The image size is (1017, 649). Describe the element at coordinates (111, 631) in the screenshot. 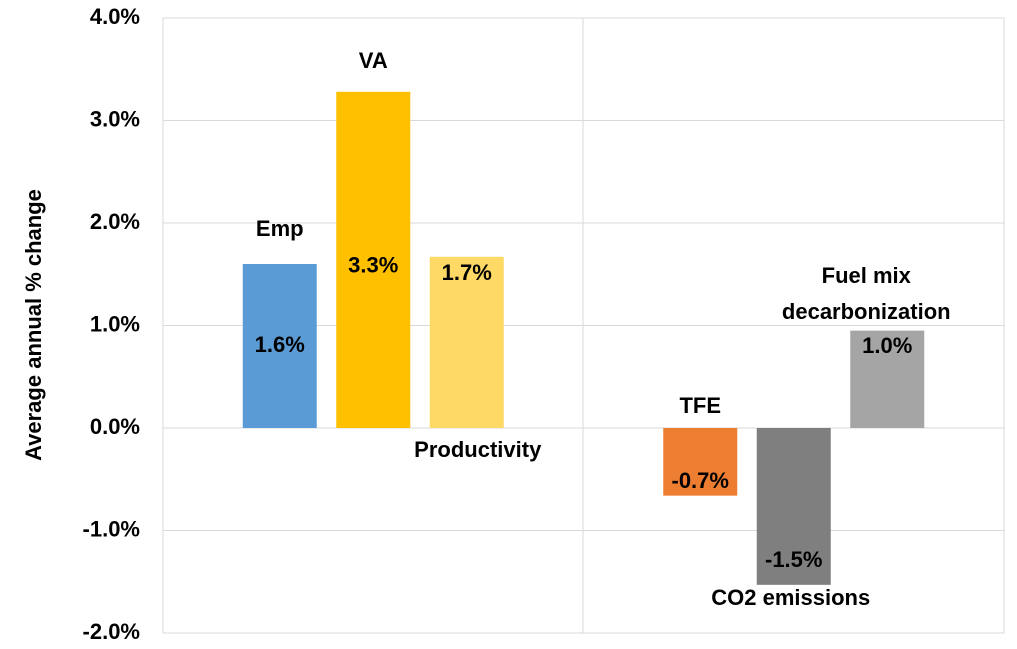

I see `y-tick-label: -2.0%` at that location.